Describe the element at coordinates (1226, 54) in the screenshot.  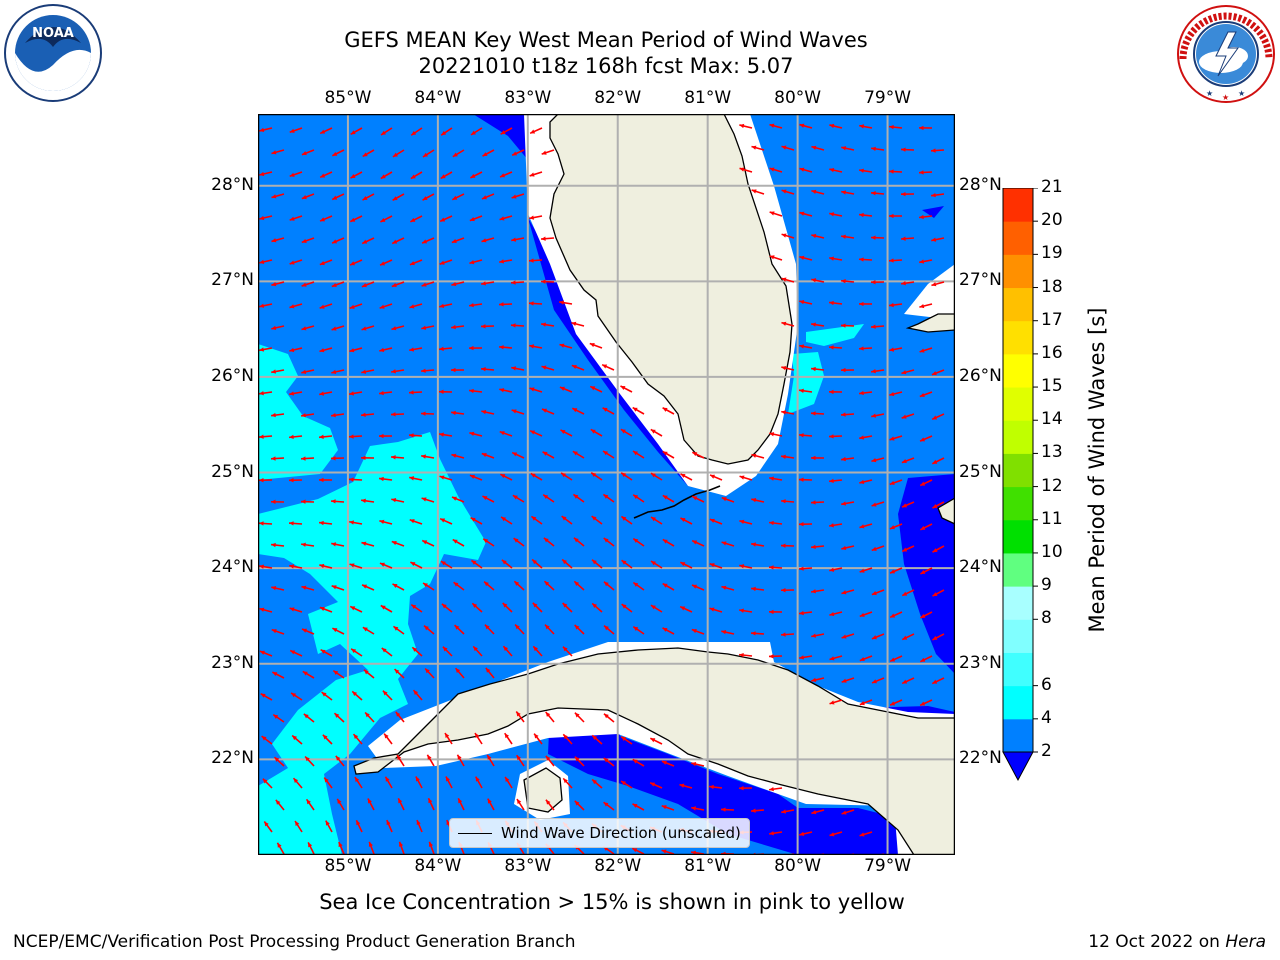
I see `nws-logo: ★ ★ ★` at that location.